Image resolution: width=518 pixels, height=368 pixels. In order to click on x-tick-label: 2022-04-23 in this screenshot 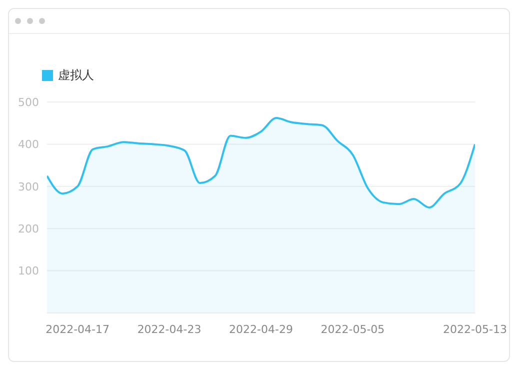, I will do `click(169, 329)`.